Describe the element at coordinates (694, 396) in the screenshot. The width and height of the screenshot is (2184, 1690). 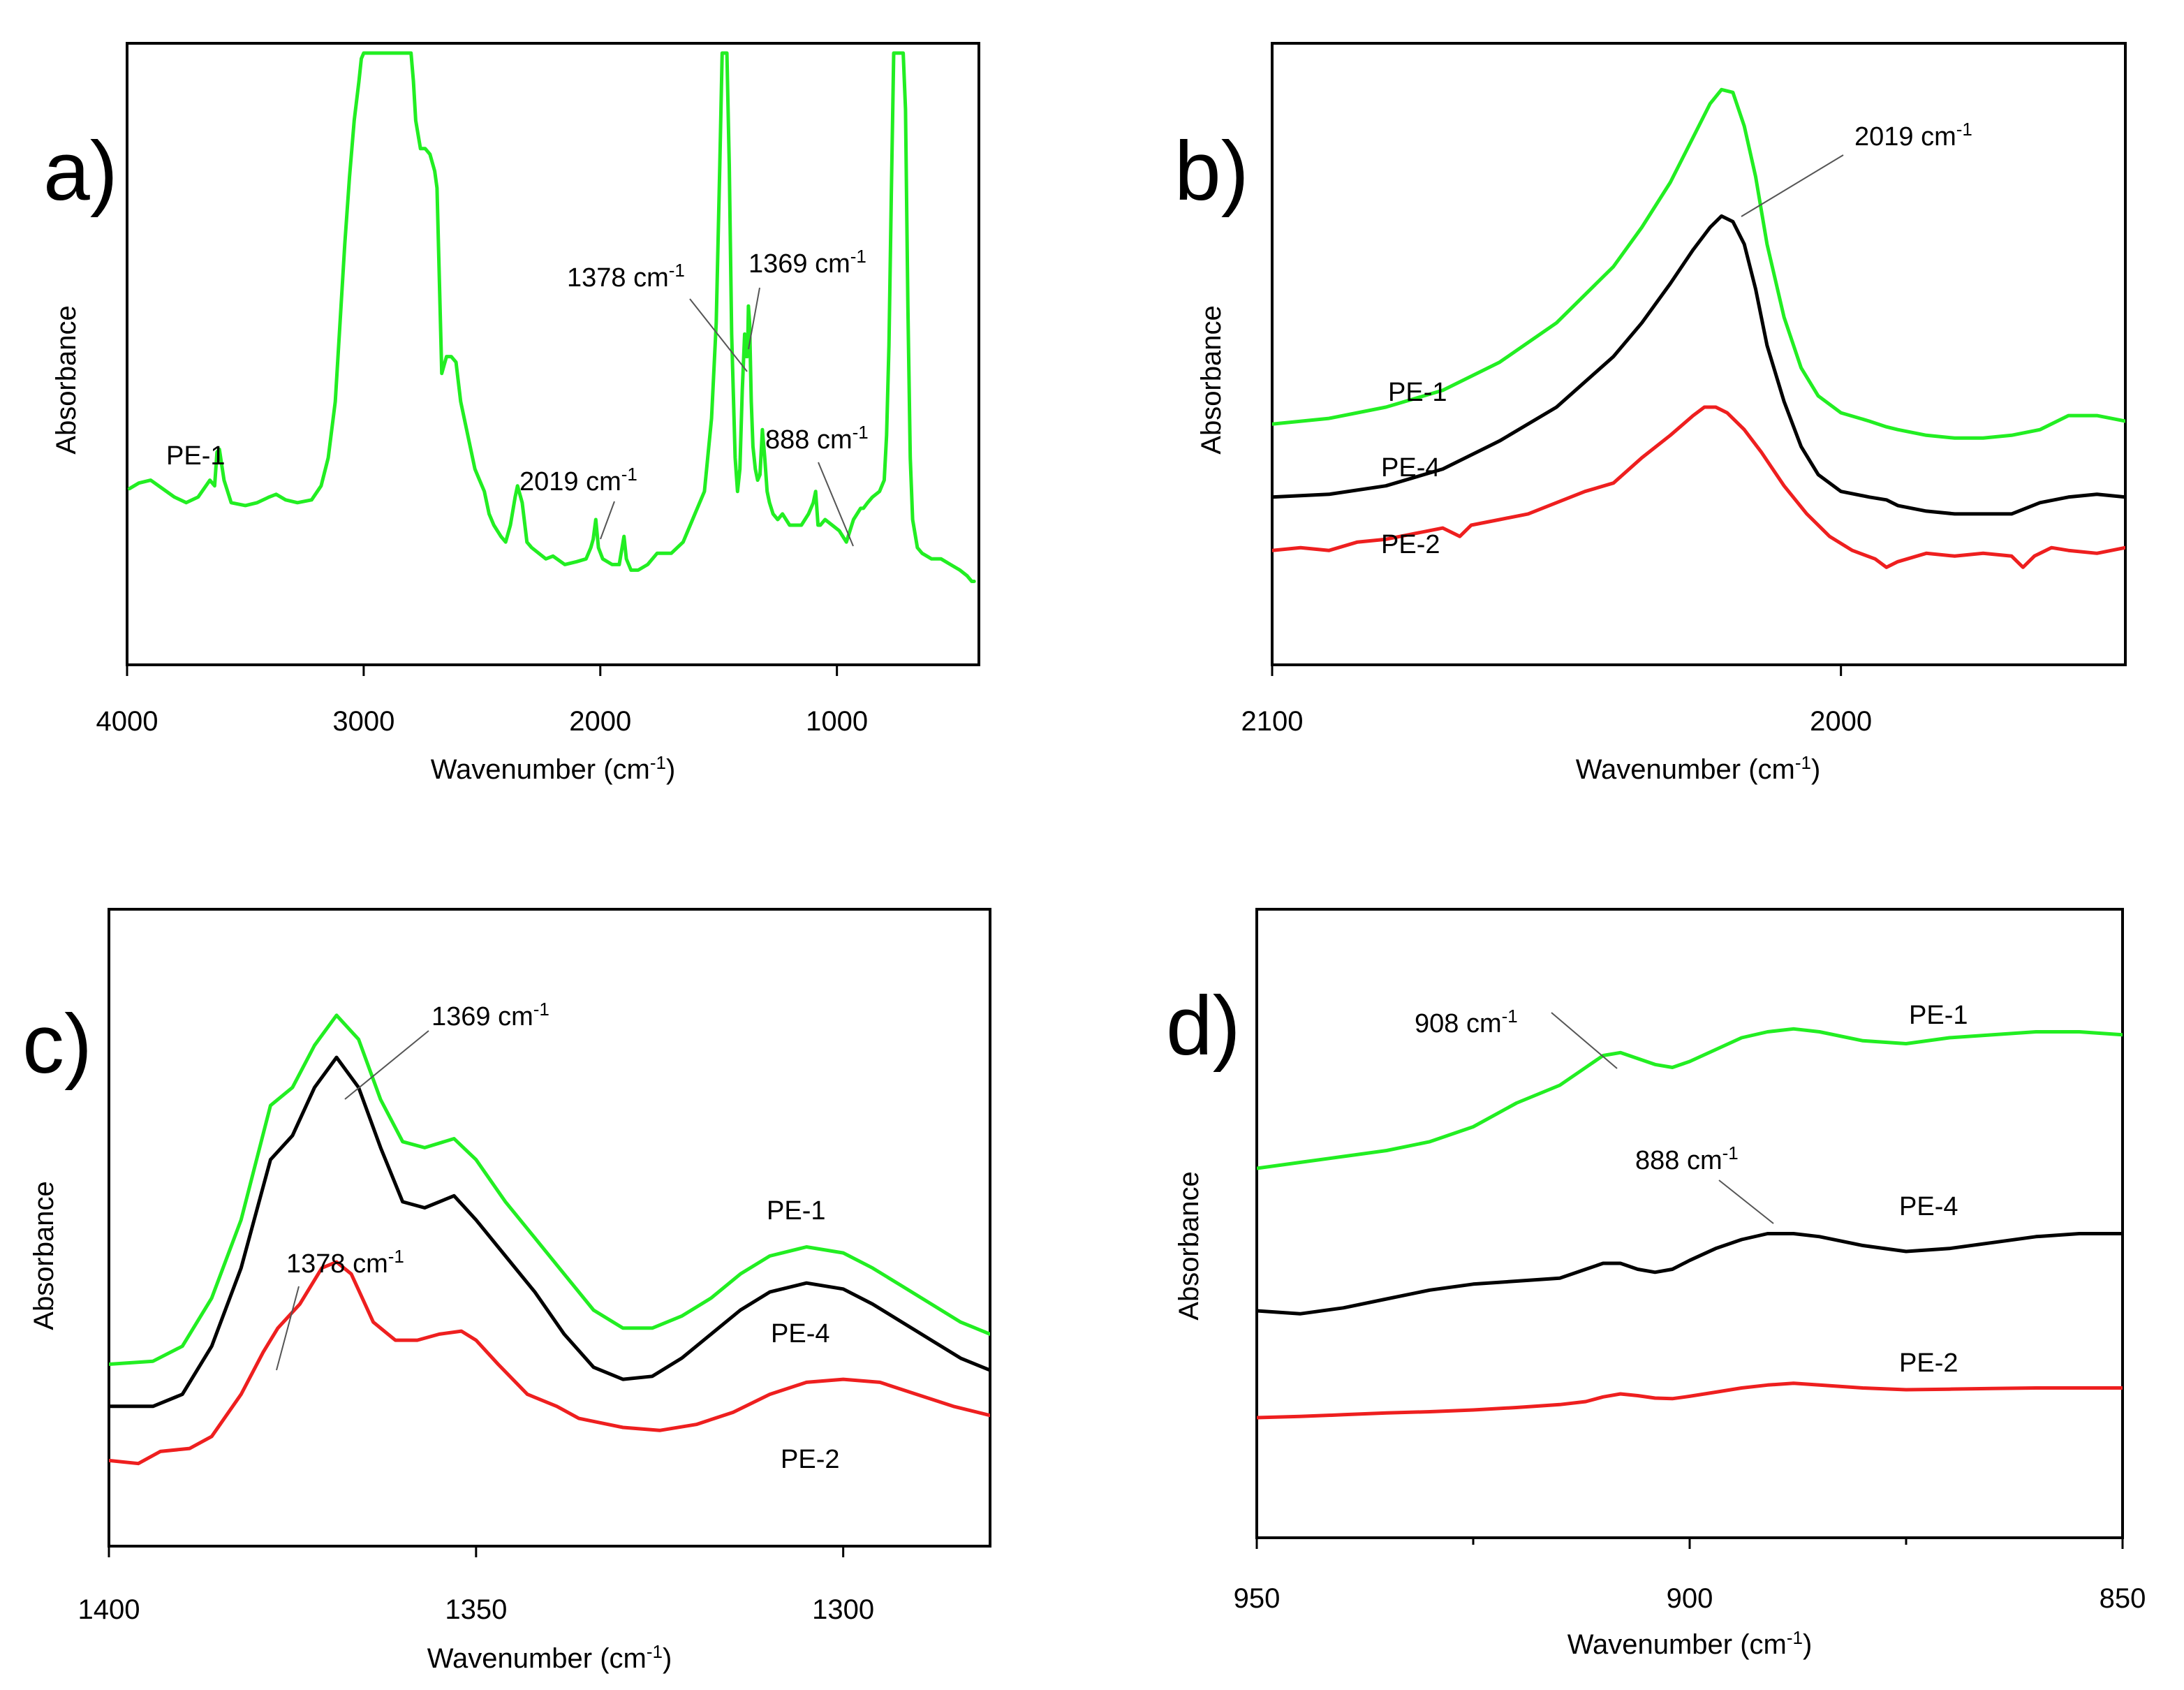
I see `panel-a-annotations: 2019 cm-1 1378 cm-1 1369 cm-1 888 cm-1` at that location.